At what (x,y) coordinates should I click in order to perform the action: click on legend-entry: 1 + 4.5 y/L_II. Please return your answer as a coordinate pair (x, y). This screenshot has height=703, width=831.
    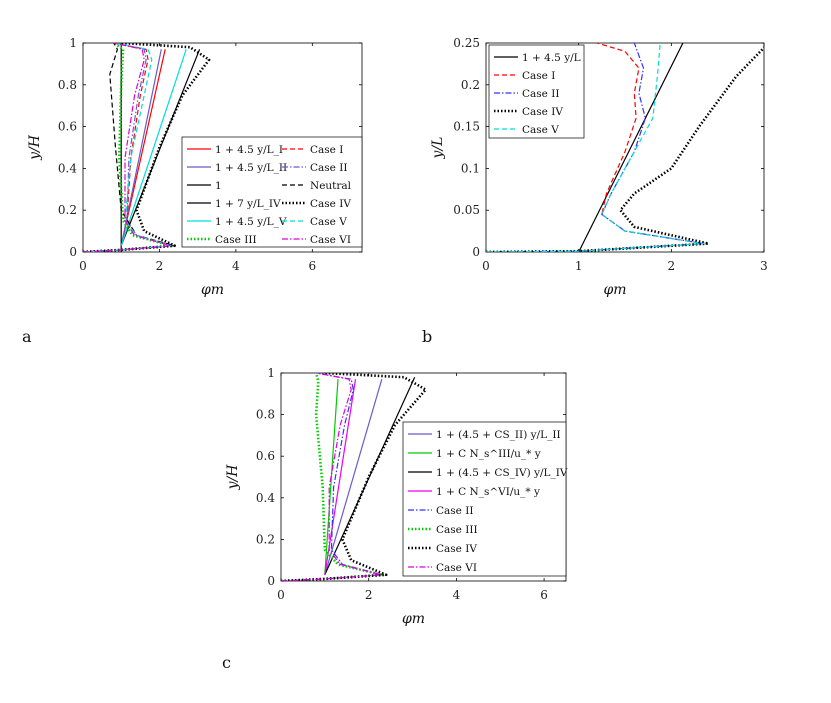
    Looking at the image, I should click on (251, 168).